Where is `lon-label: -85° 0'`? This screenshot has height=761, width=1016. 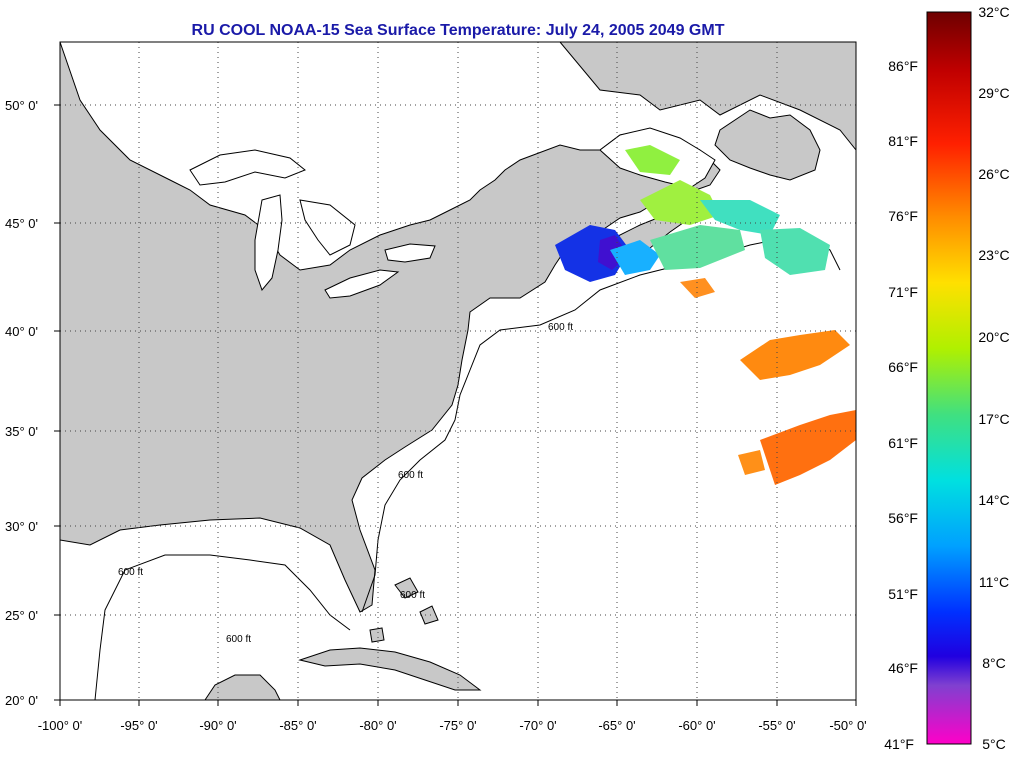
lon-label: -85° 0' is located at coordinates (297, 725).